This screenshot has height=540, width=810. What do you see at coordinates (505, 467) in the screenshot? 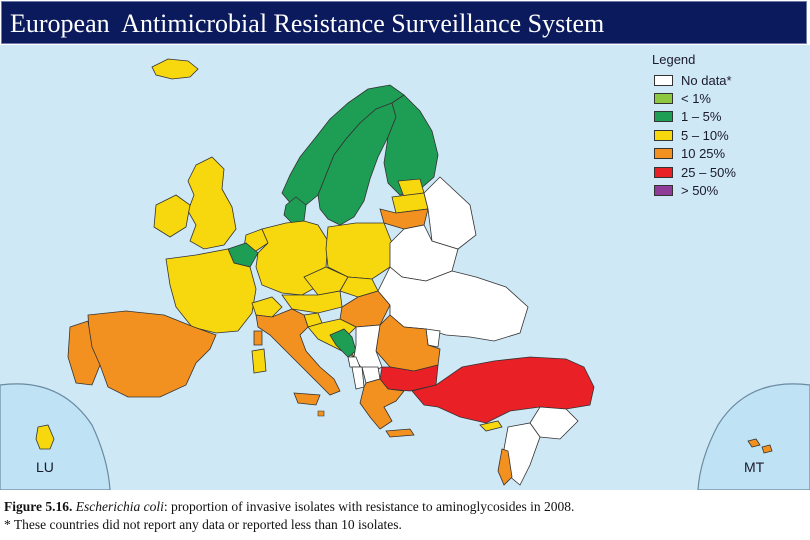
I see `country-israel` at bounding box center [505, 467].